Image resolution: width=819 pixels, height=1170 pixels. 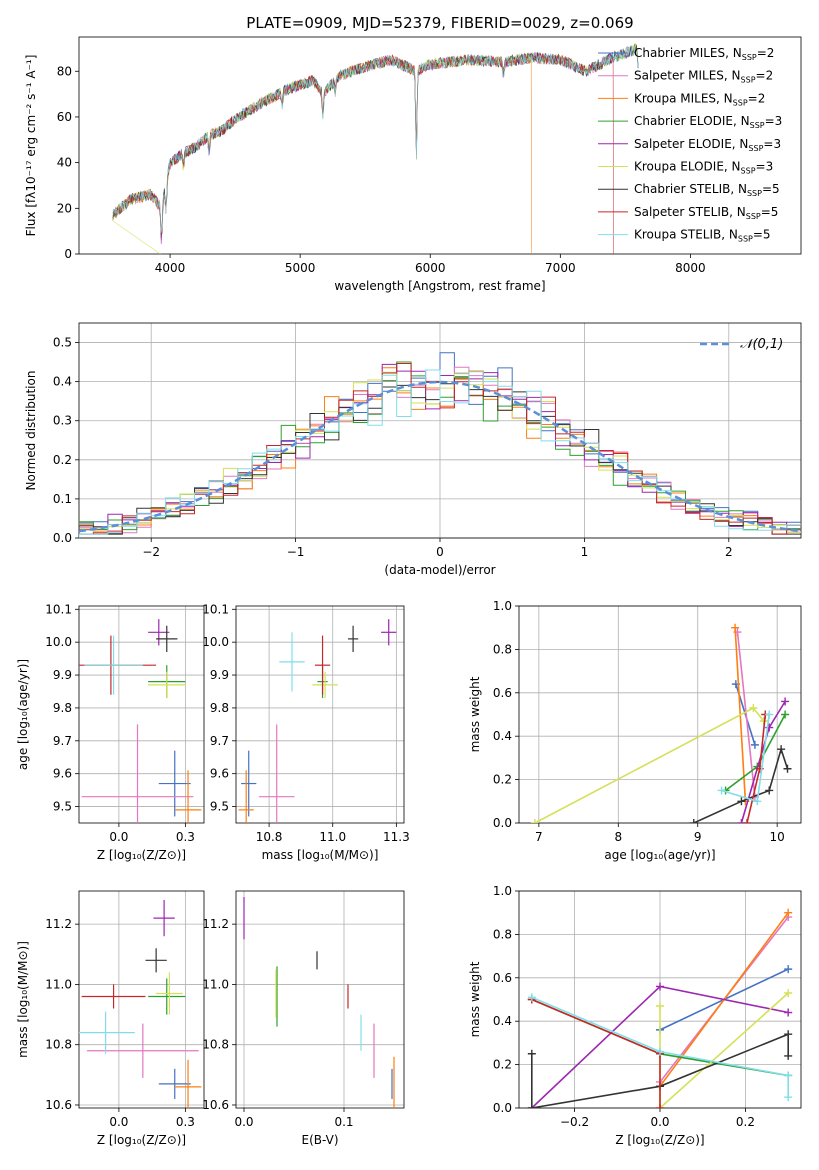 I want to click on x-axis-label: age [log₁₀(age/yr)], so click(x=659, y=855).